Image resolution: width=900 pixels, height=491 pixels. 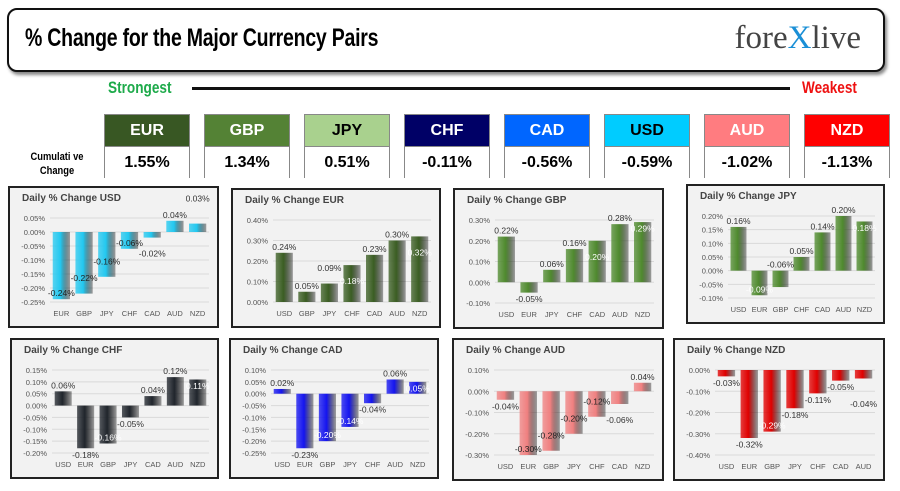 I want to click on x-tick-label: GBP, so click(x=772, y=466).